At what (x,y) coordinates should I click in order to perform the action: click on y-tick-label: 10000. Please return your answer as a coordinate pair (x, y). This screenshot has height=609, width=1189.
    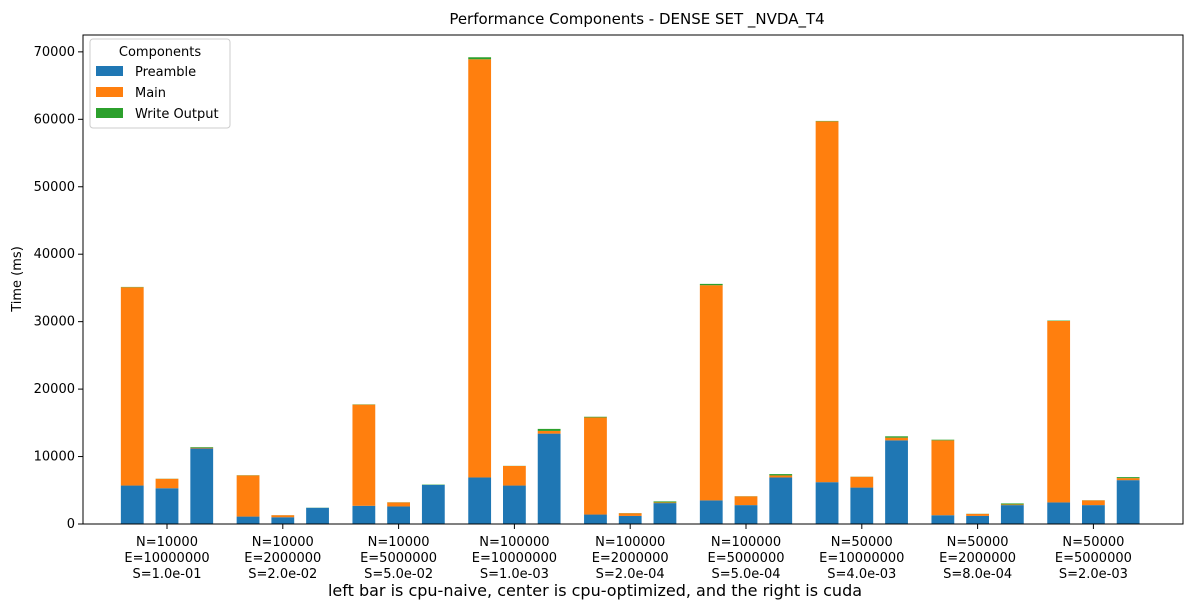
    Looking at the image, I should click on (54, 457).